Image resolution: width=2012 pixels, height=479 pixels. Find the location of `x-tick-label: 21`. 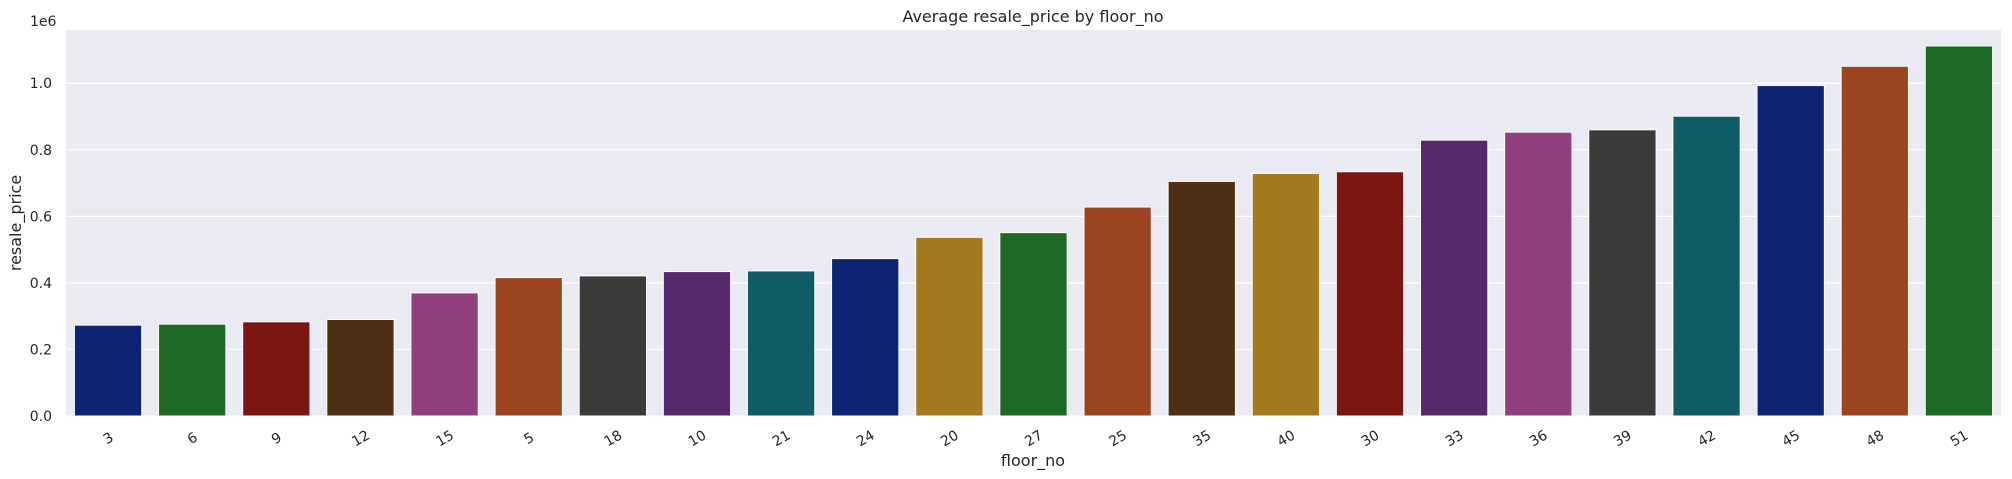

x-tick-label: 21 is located at coordinates (781, 438).